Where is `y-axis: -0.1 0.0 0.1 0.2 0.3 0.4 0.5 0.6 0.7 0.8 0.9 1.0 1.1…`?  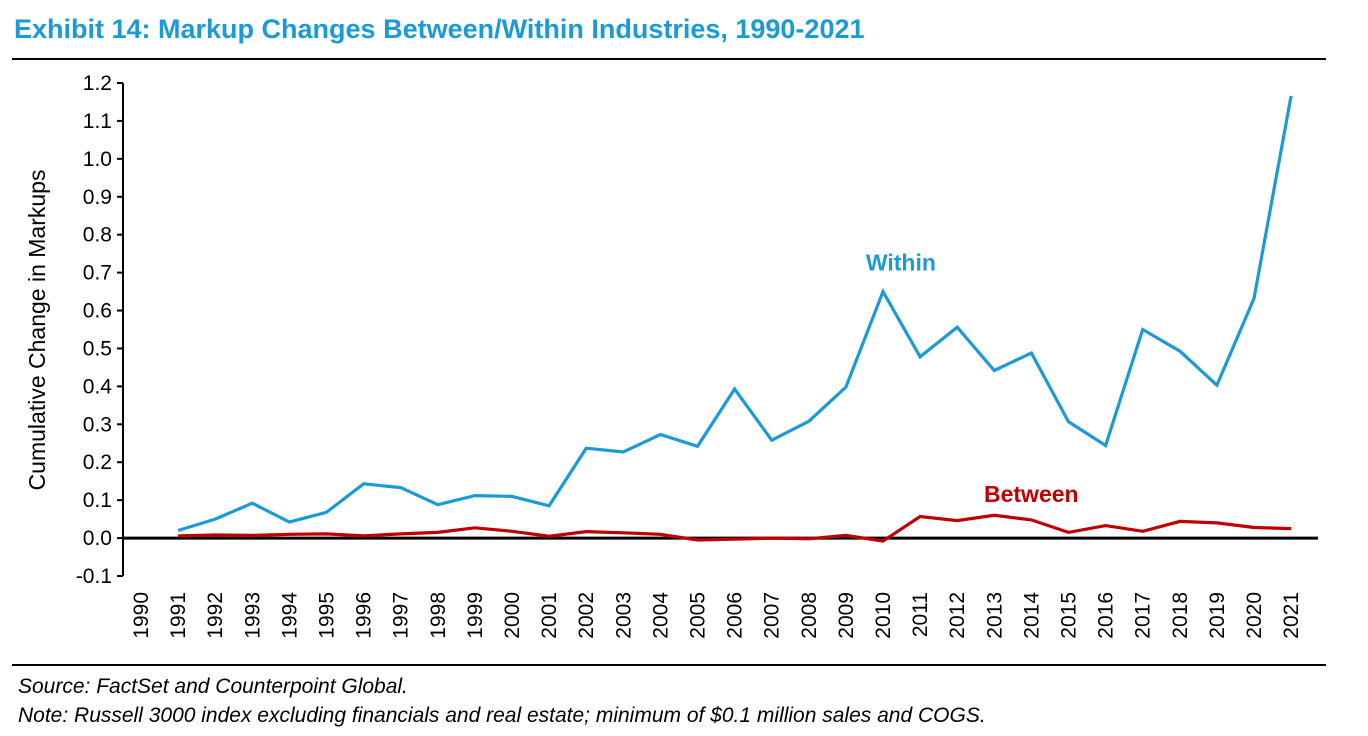
y-axis: -0.1 0.0 0.1 0.2 0.3 0.4 0.5 0.6 0.7 0.8 0.9 1.0 1.1… is located at coordinates (100, 330).